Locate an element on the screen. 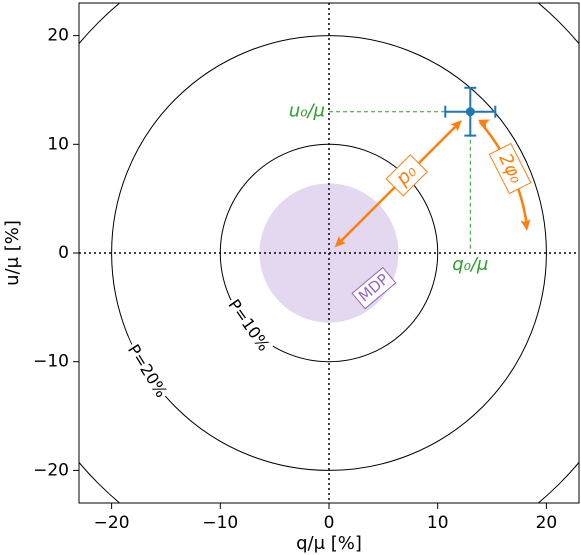 This screenshot has height=555, width=581. contour-label-p20-bg is located at coordinates (146, 371).